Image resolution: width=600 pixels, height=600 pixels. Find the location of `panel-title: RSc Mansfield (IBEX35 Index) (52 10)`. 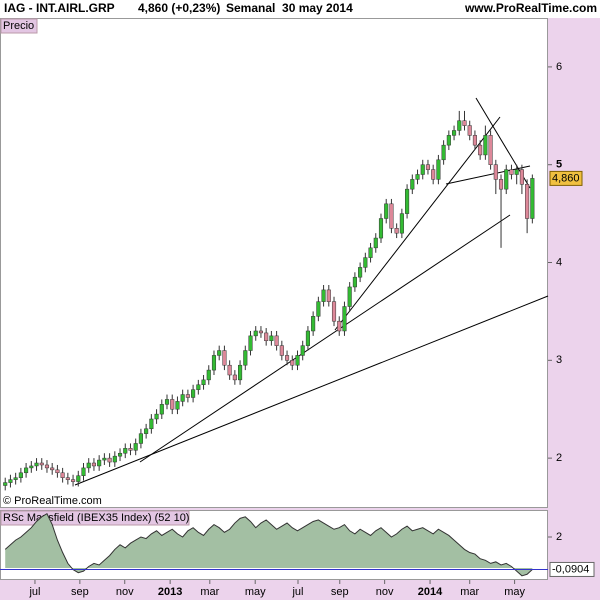

panel-title: RSc Mansfield (IBEX35 Index) (52 10) is located at coordinates (96, 518).